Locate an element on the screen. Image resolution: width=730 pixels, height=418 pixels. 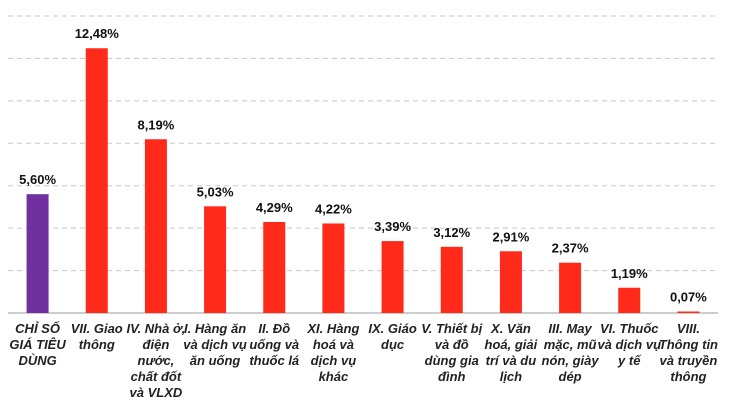
data-label: 2,37% is located at coordinates (570, 248).